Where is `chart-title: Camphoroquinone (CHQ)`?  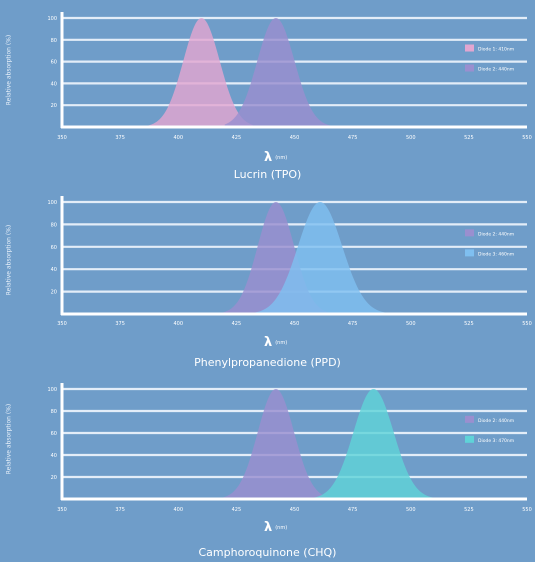 chart-title: Camphoroquinone (CHQ) is located at coordinates (267, 552).